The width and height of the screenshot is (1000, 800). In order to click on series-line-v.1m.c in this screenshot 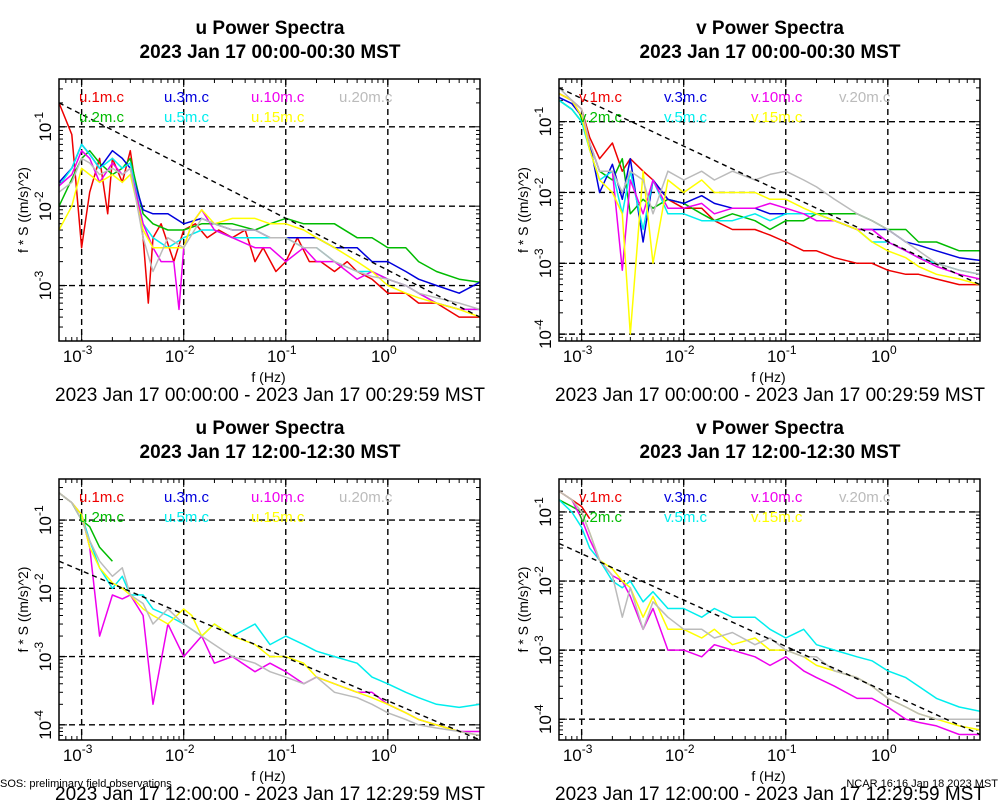, I will do `click(769, 189)`.